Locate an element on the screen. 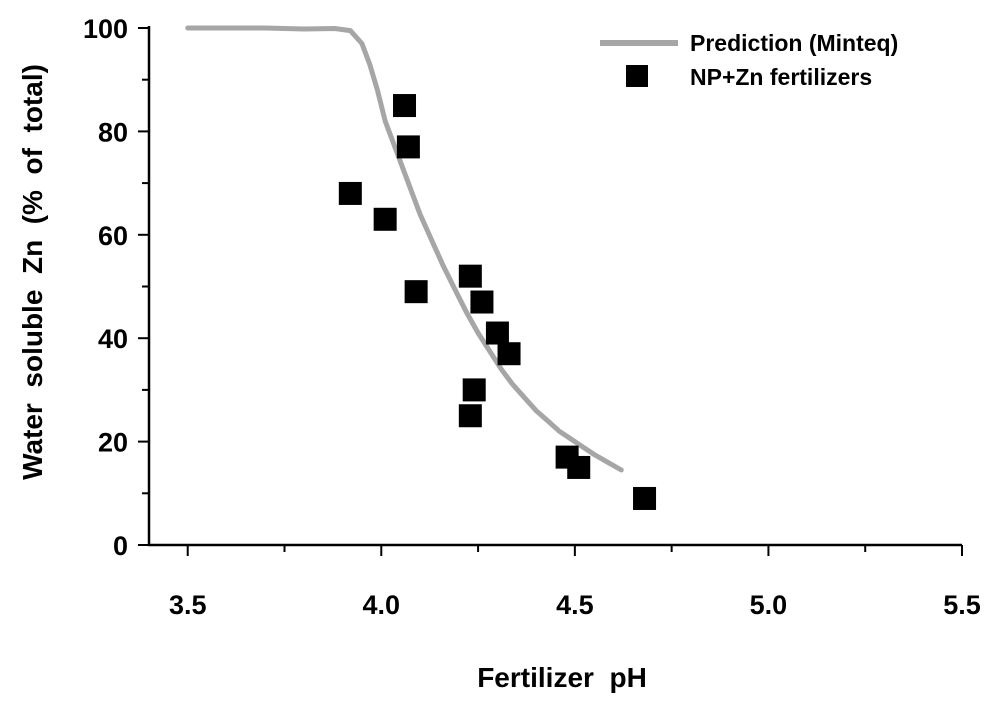 This screenshot has width=1000, height=705. y-tick-label: 40 is located at coordinates (113, 339).